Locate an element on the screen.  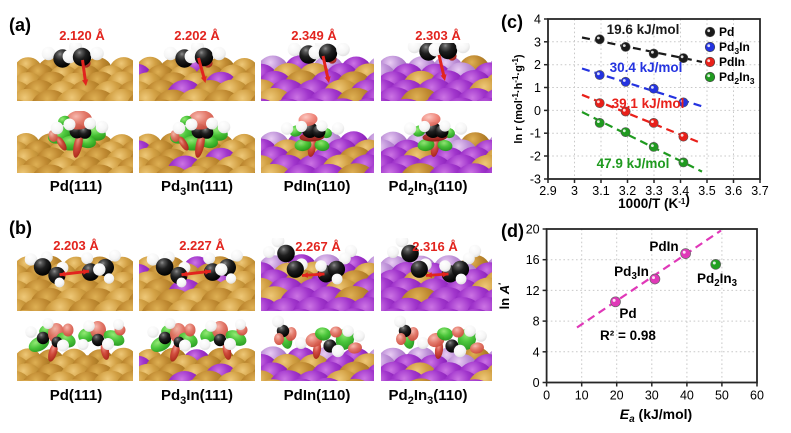
svg-text: ln A′ is located at coordinates (504, 296).